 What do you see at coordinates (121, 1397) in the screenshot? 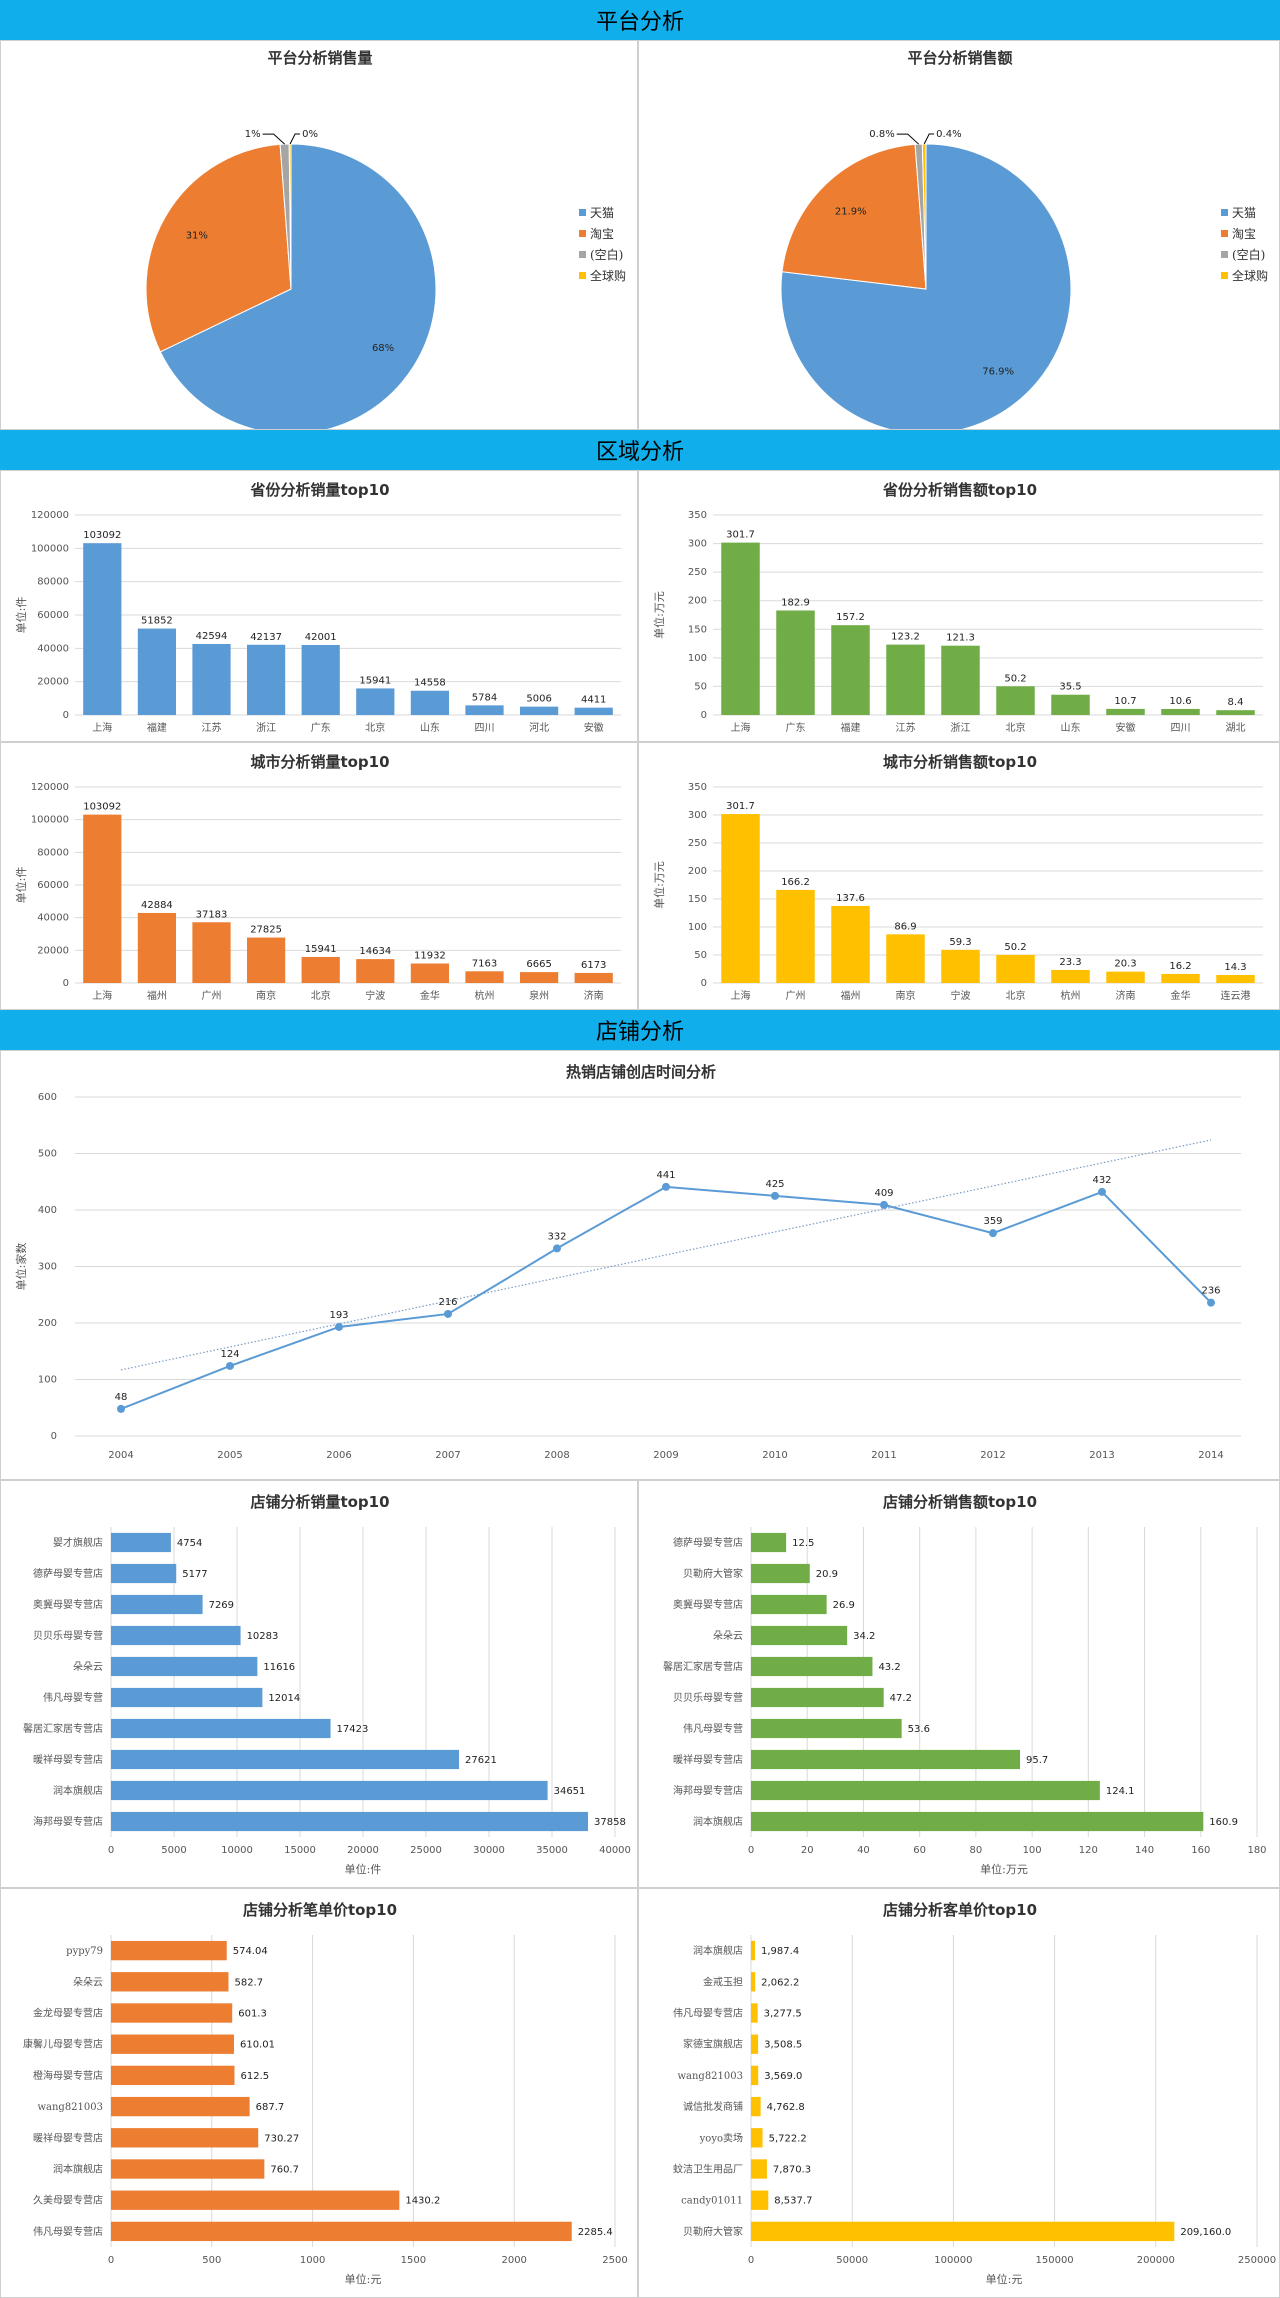
I see `data-label: 48` at bounding box center [121, 1397].